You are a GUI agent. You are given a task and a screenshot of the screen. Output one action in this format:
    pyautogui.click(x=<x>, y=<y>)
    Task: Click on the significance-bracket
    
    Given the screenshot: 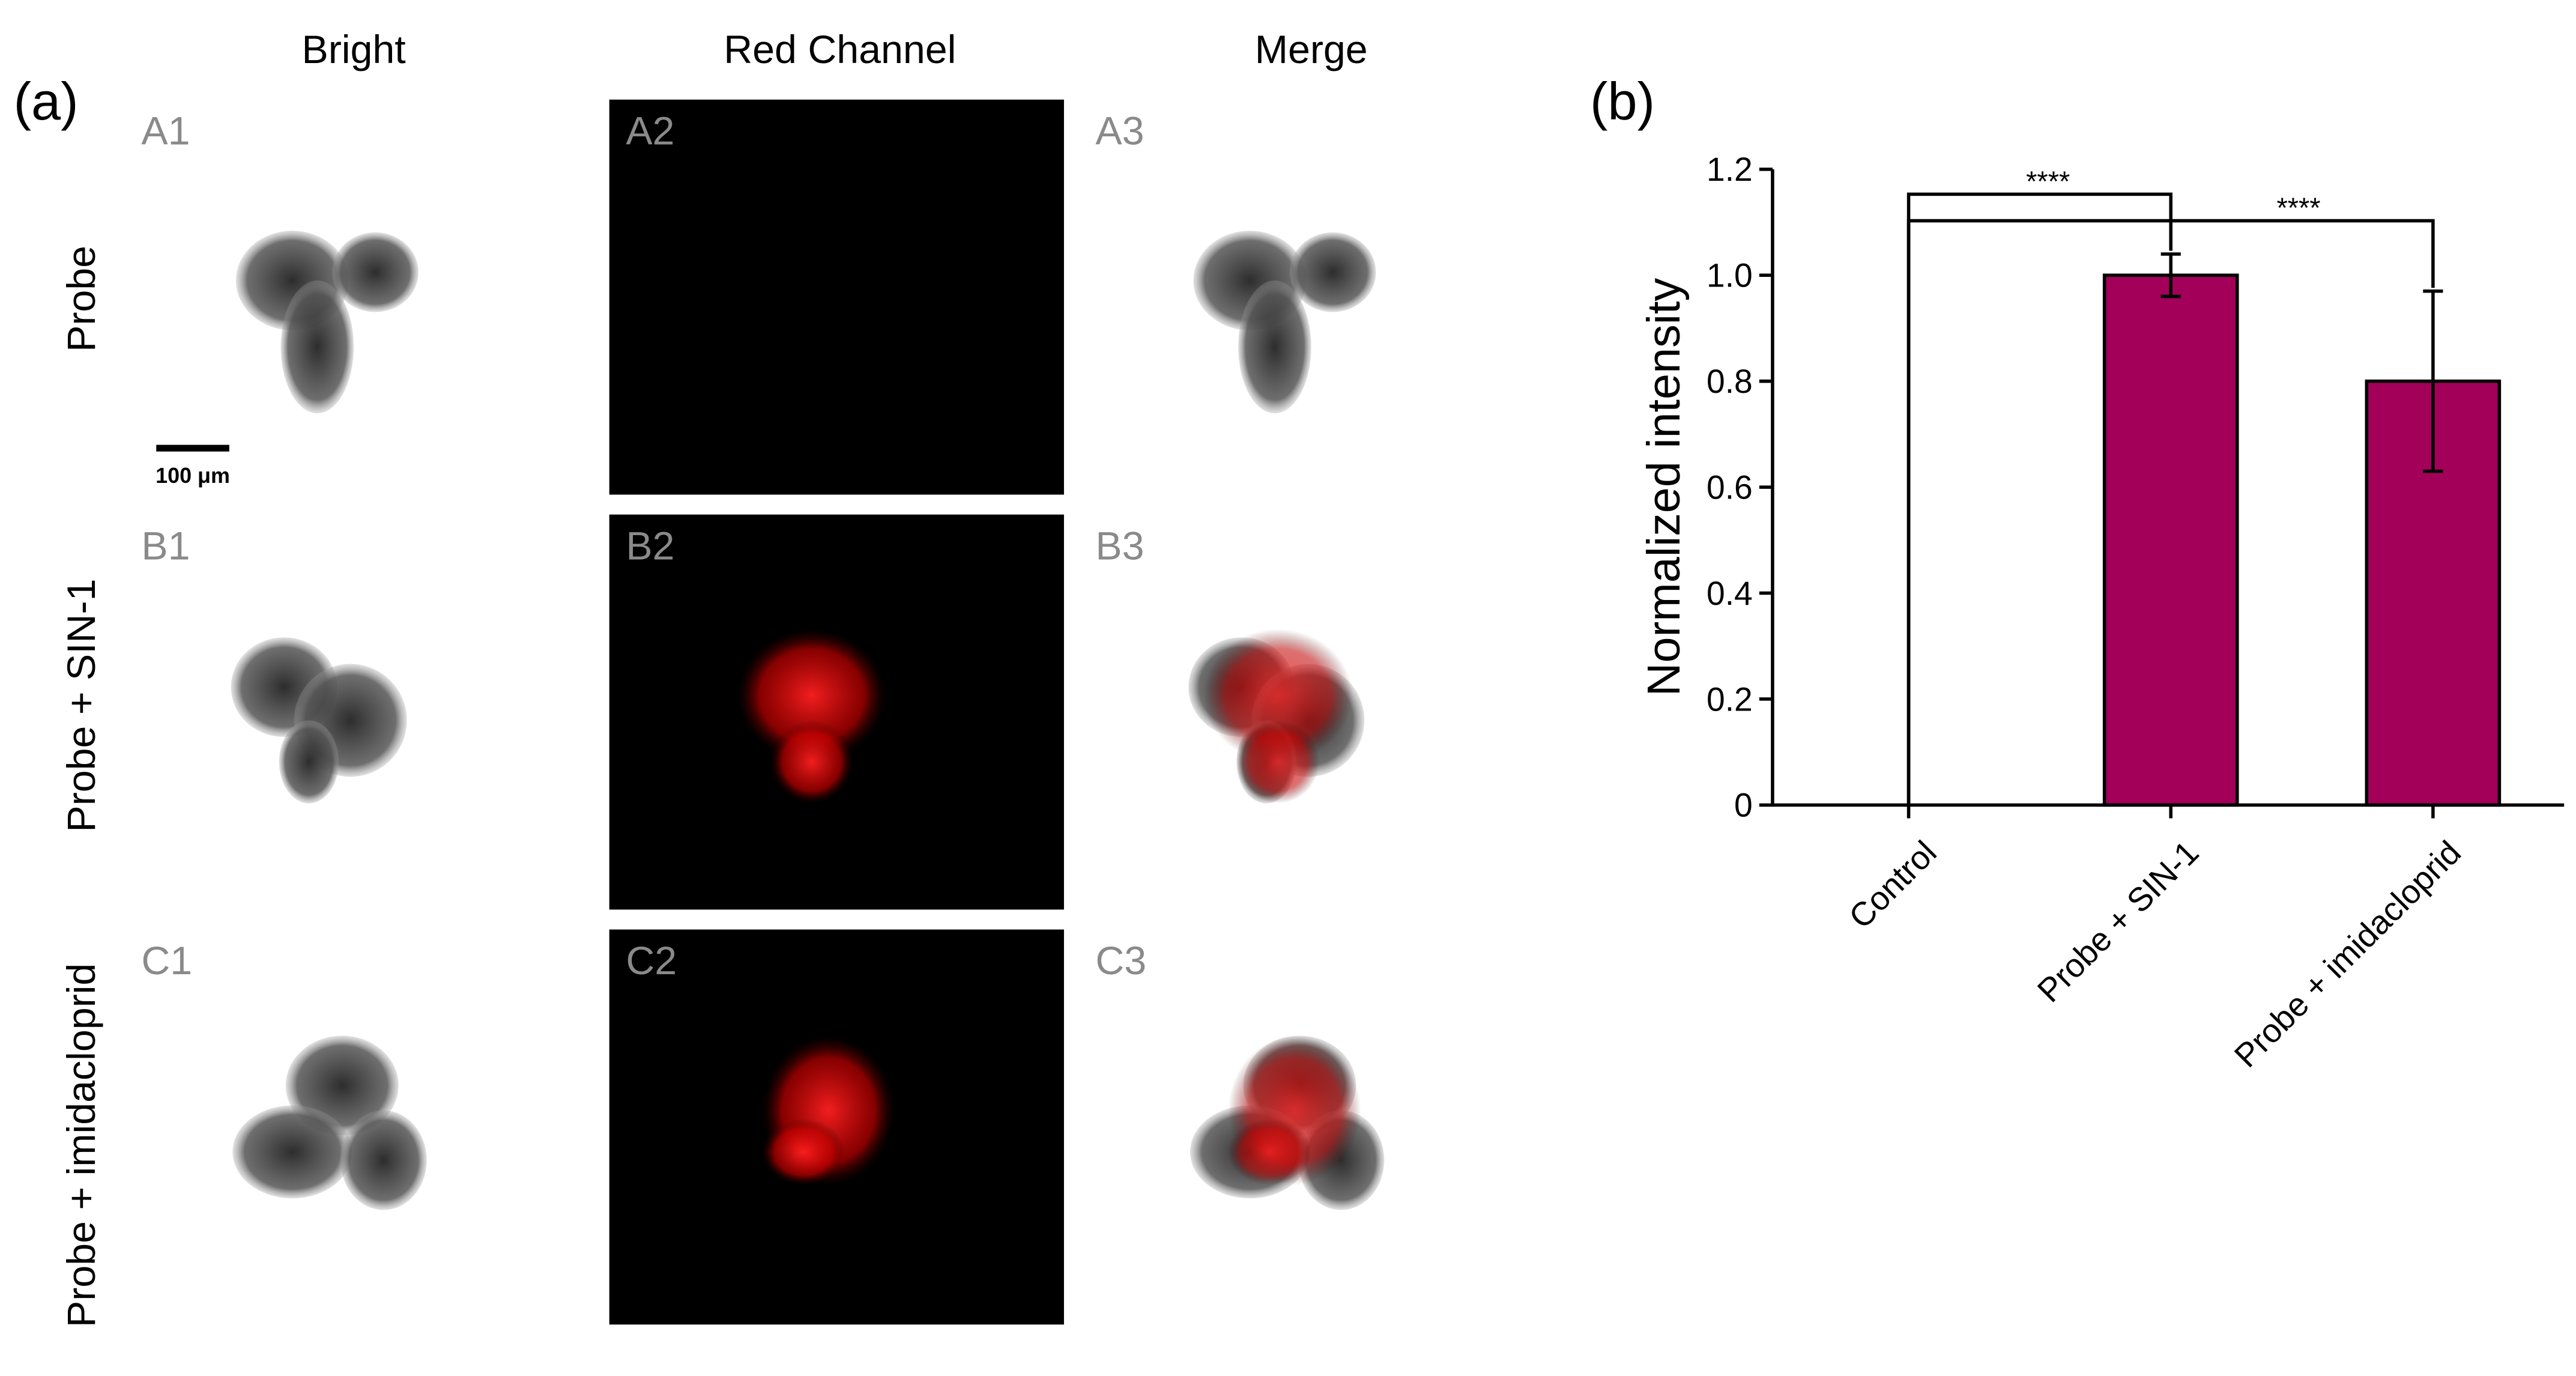 What is the action you would take?
    pyautogui.click(x=2170, y=512)
    